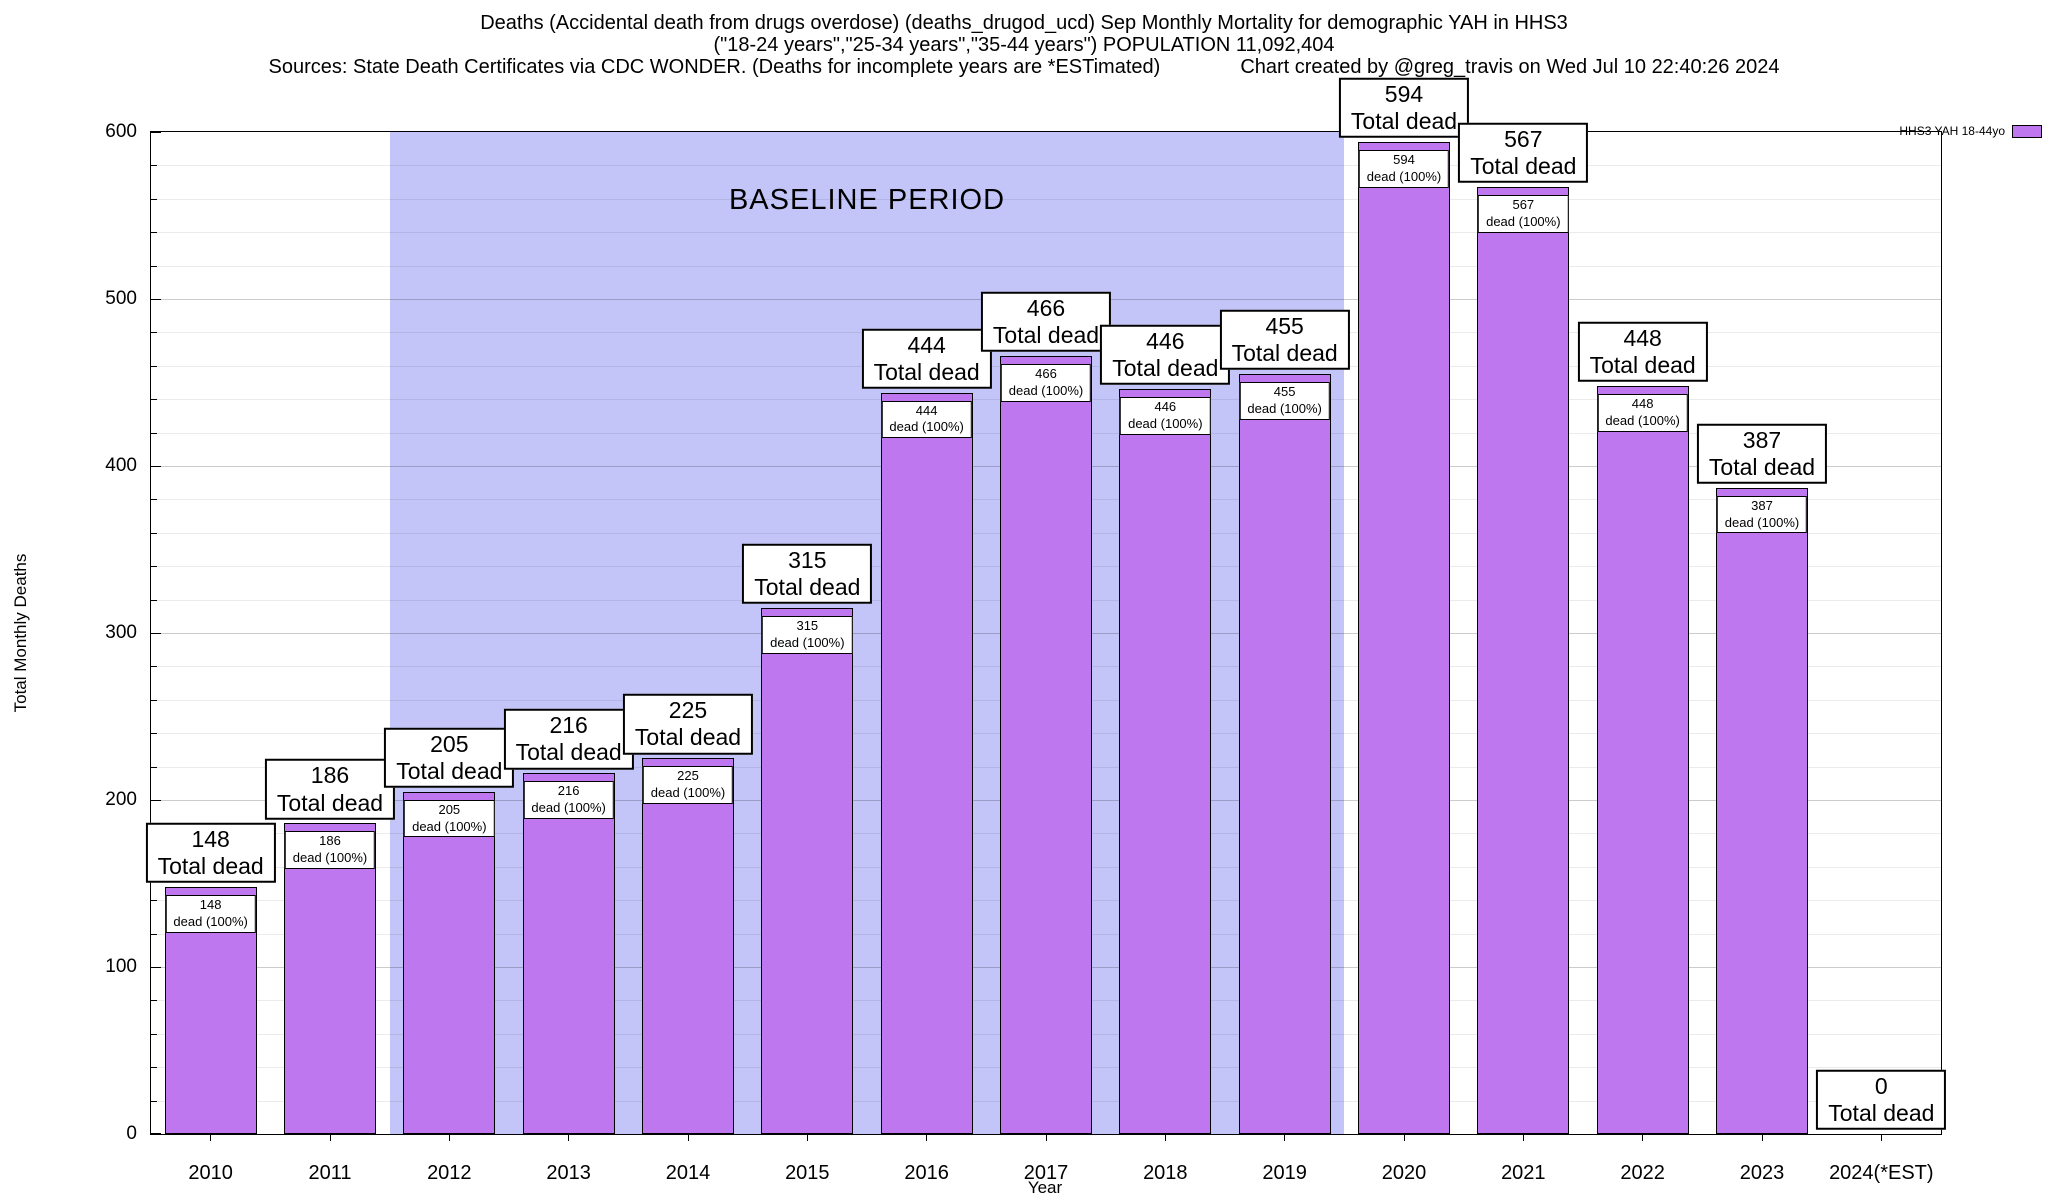  Describe the element at coordinates (210, 838) in the screenshot. I see `bar-total-value: 148` at that location.